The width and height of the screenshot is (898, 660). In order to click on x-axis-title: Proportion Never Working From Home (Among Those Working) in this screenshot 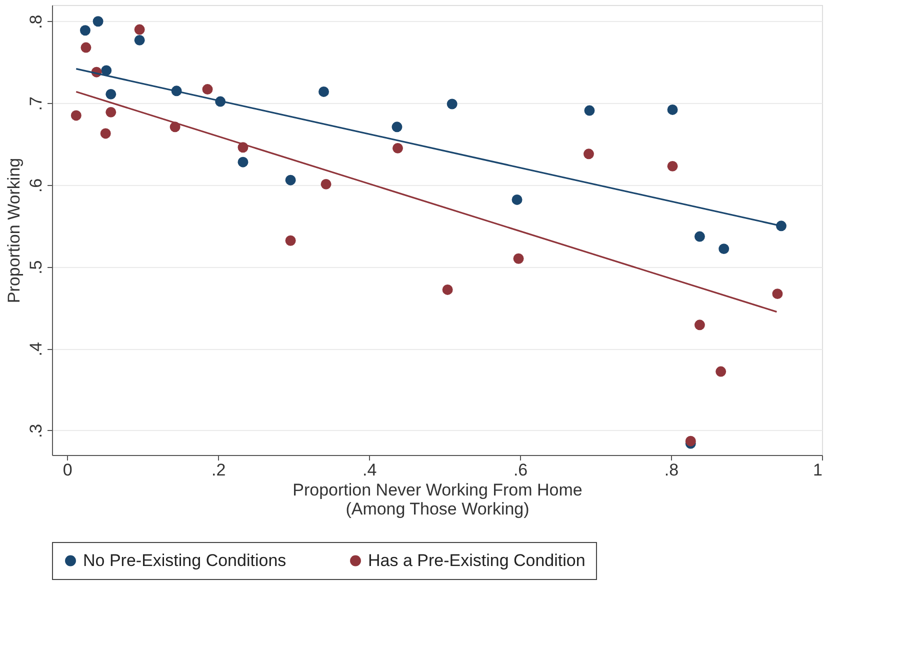, I will do `click(437, 499)`.